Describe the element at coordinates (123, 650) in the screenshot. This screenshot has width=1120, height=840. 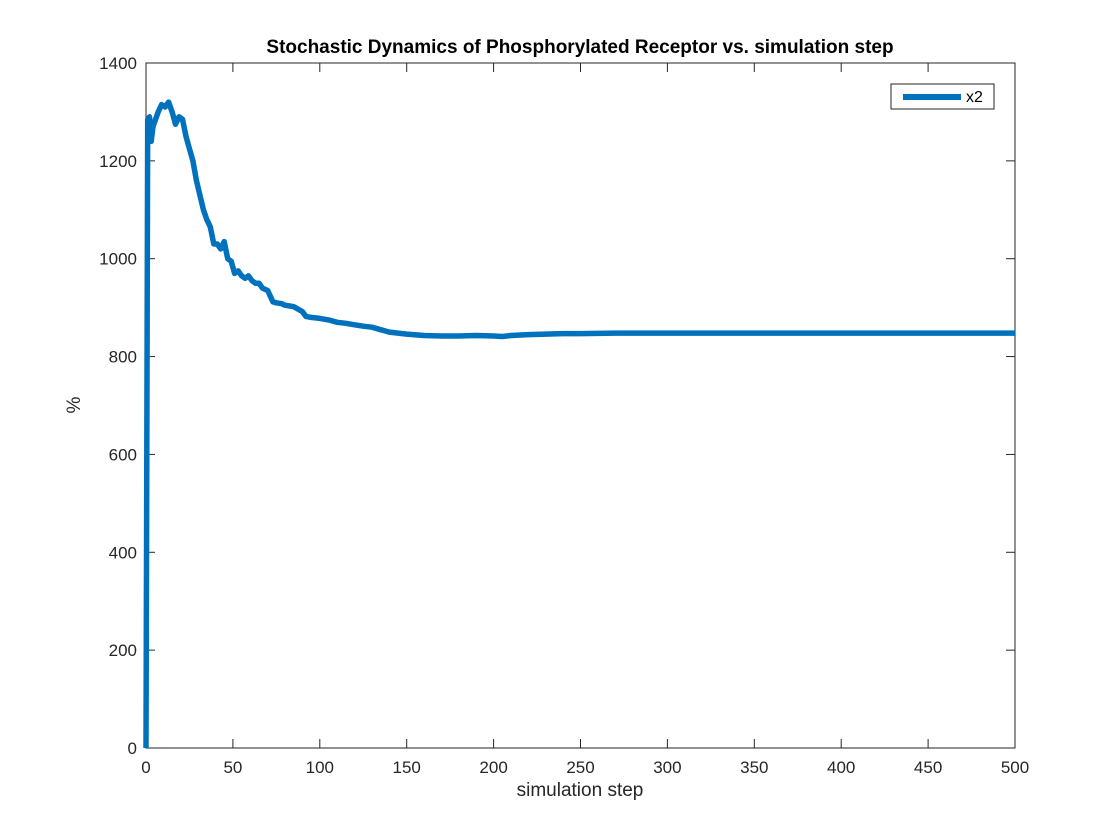
I see `y-tick-label: 200` at that location.